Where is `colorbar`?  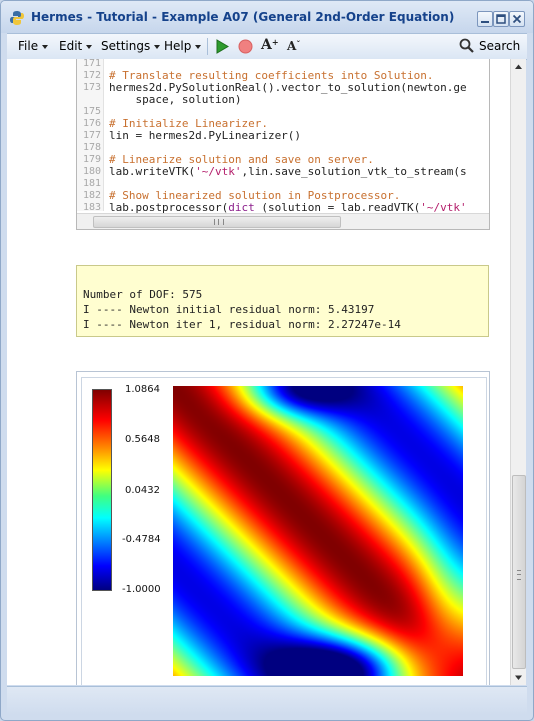 colorbar is located at coordinates (102, 490).